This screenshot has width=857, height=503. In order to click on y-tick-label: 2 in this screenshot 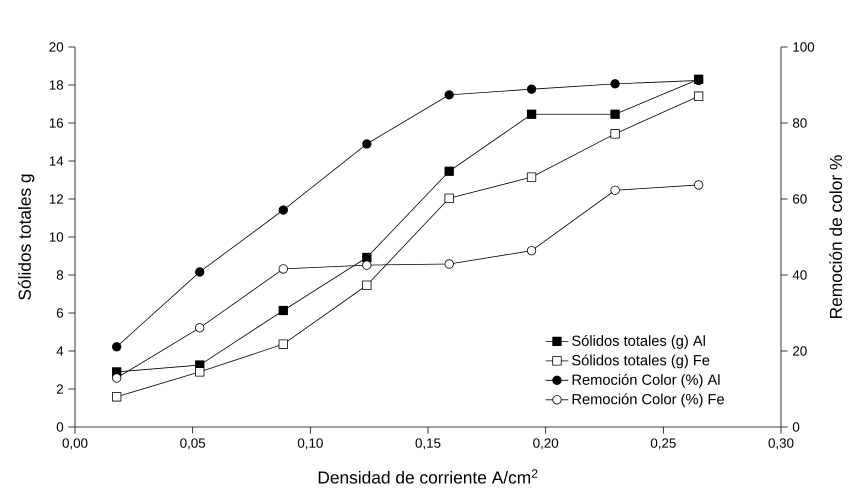, I will do `click(59, 389)`.